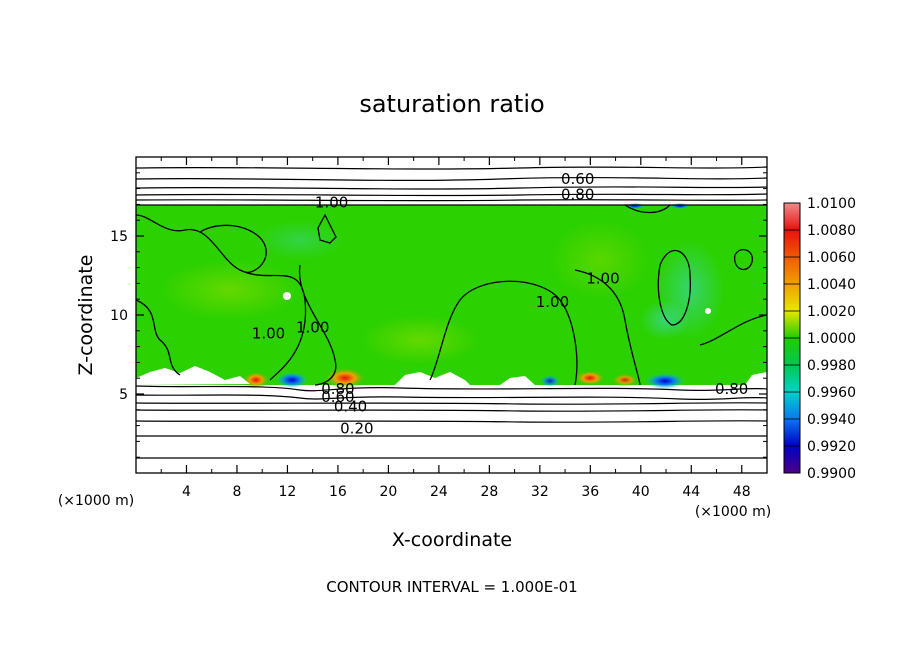  What do you see at coordinates (439, 492) in the screenshot?
I see `x-tick-label: 24` at bounding box center [439, 492].